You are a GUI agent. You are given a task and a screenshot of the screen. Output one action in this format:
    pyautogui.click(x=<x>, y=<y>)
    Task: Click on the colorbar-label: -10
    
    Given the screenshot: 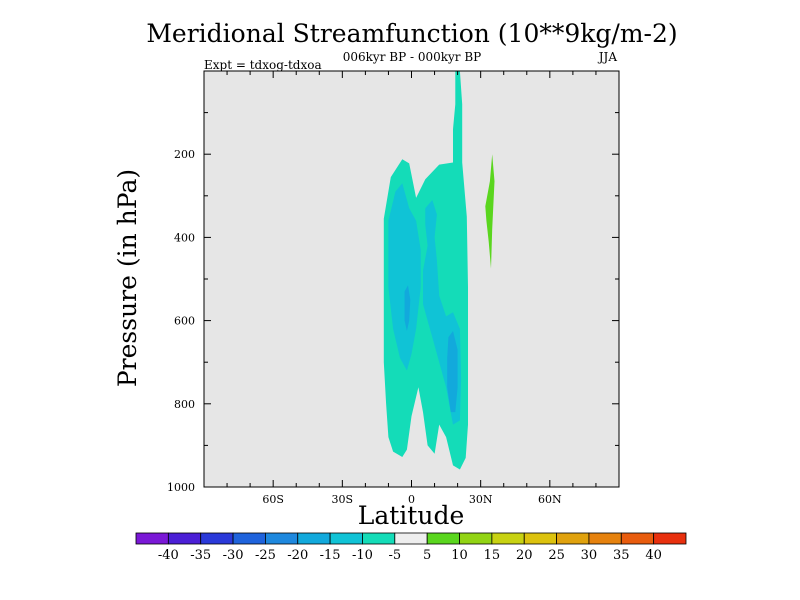 What is the action you would take?
    pyautogui.click(x=362, y=555)
    